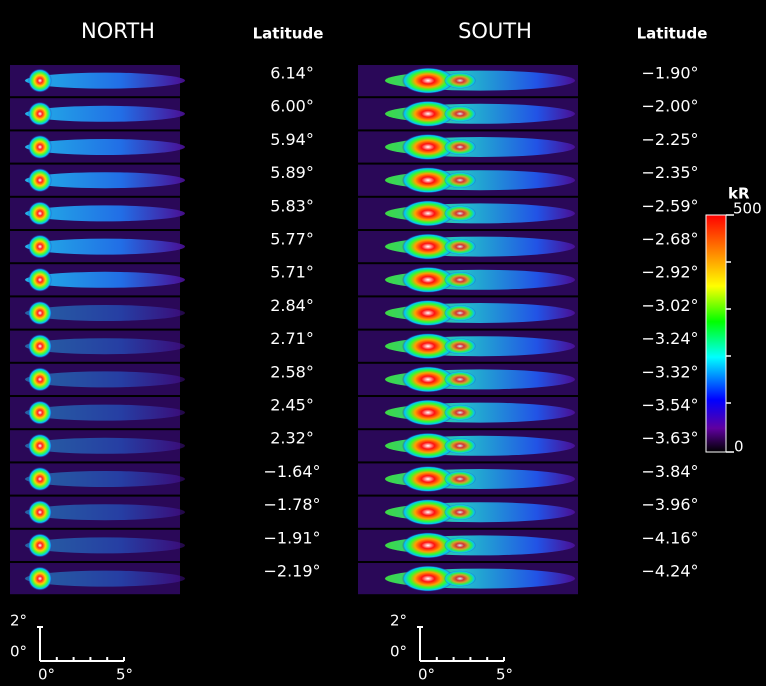 This screenshot has height=686, width=766. I want to click on north-title: NORTH, so click(118, 31).